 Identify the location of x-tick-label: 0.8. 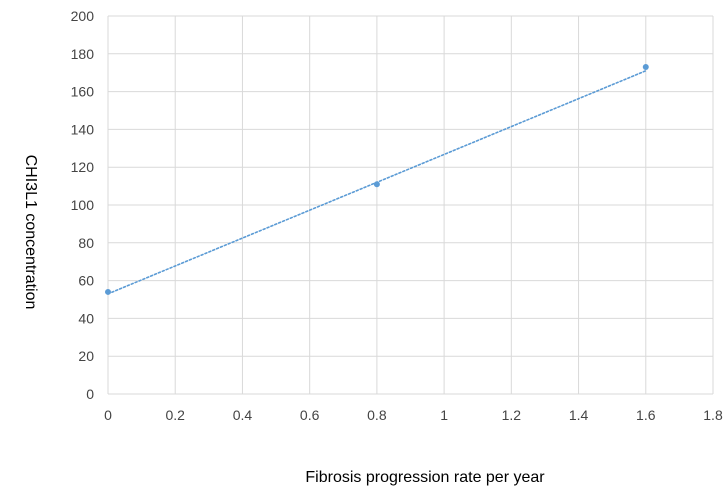
(377, 415).